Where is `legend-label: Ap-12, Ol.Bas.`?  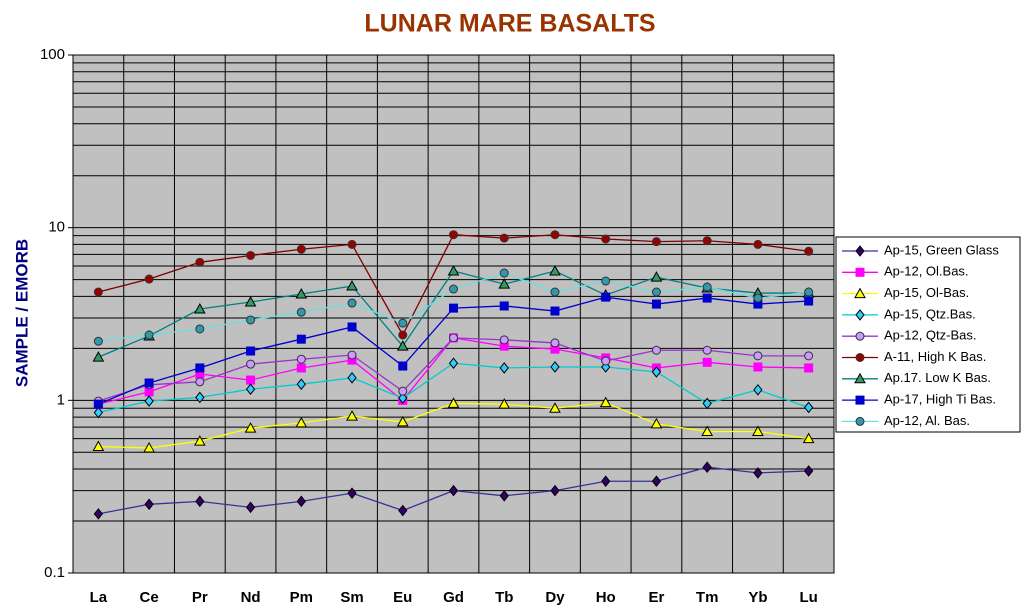
legend-label: Ap-12, Ol.Bas. is located at coordinates (926, 271).